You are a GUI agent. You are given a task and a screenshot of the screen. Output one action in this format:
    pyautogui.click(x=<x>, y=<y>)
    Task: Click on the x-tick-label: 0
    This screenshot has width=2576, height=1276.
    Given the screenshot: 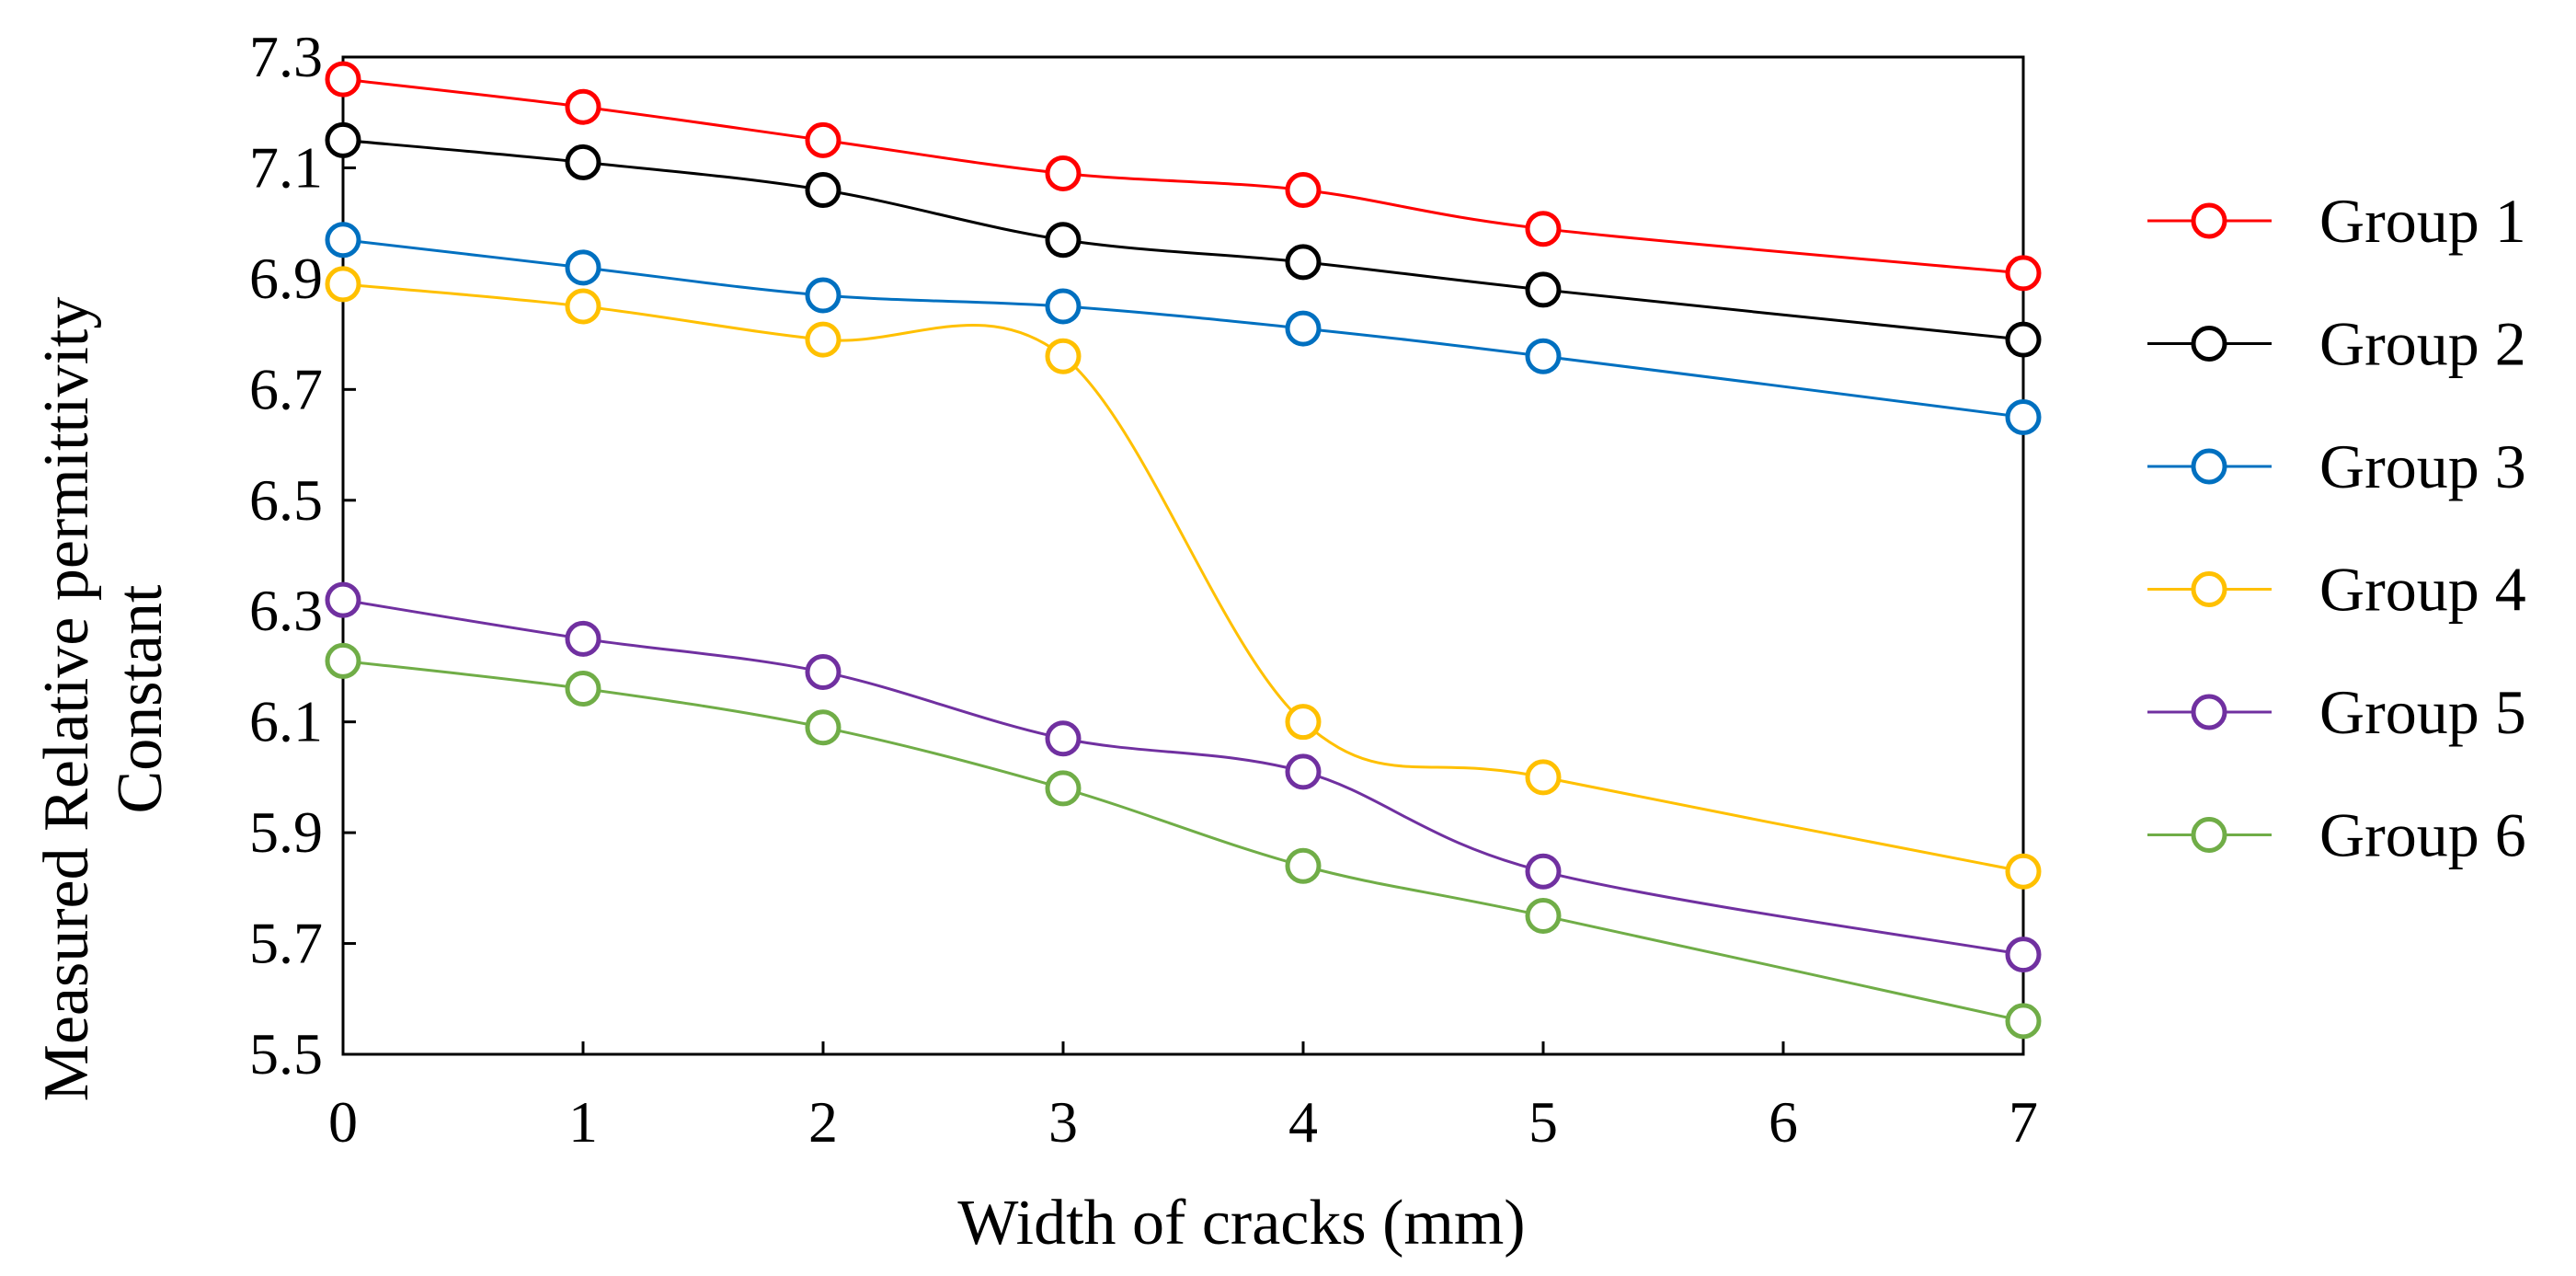 What is the action you would take?
    pyautogui.click(x=343, y=1122)
    